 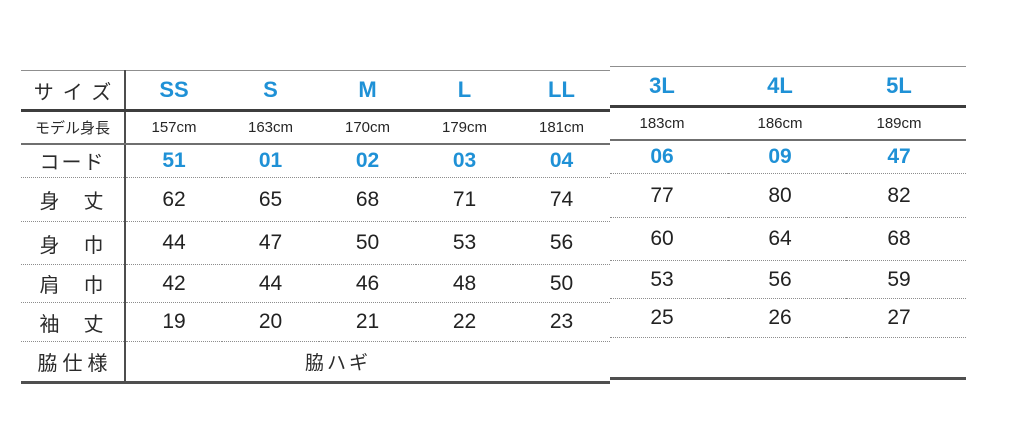 What do you see at coordinates (561, 199) in the screenshot?
I see `value-cell: 74` at bounding box center [561, 199].